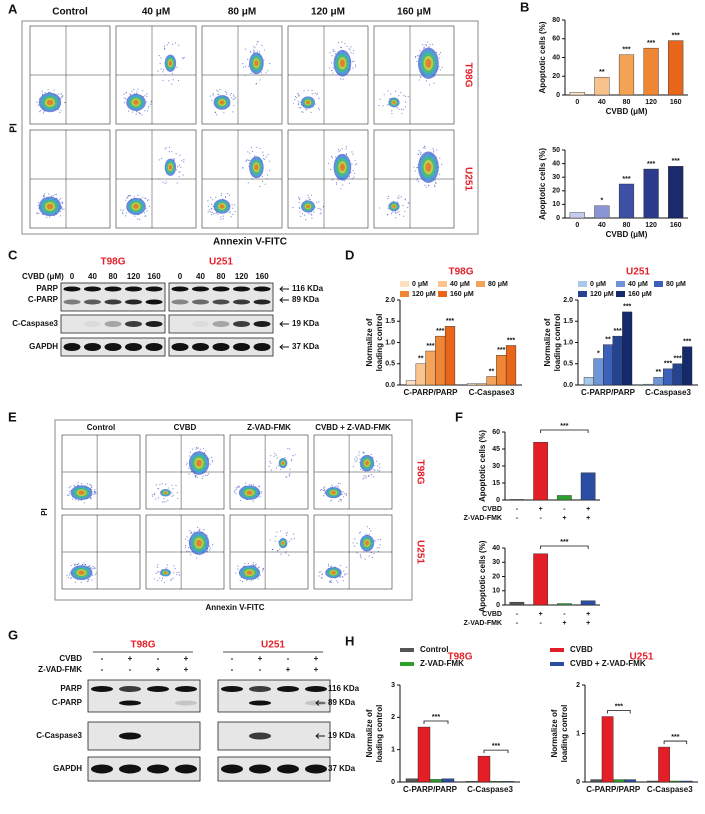 This screenshot has height=814, width=705. Describe the element at coordinates (558, 218) in the screenshot. I see `y-tick-label: 0` at that location.